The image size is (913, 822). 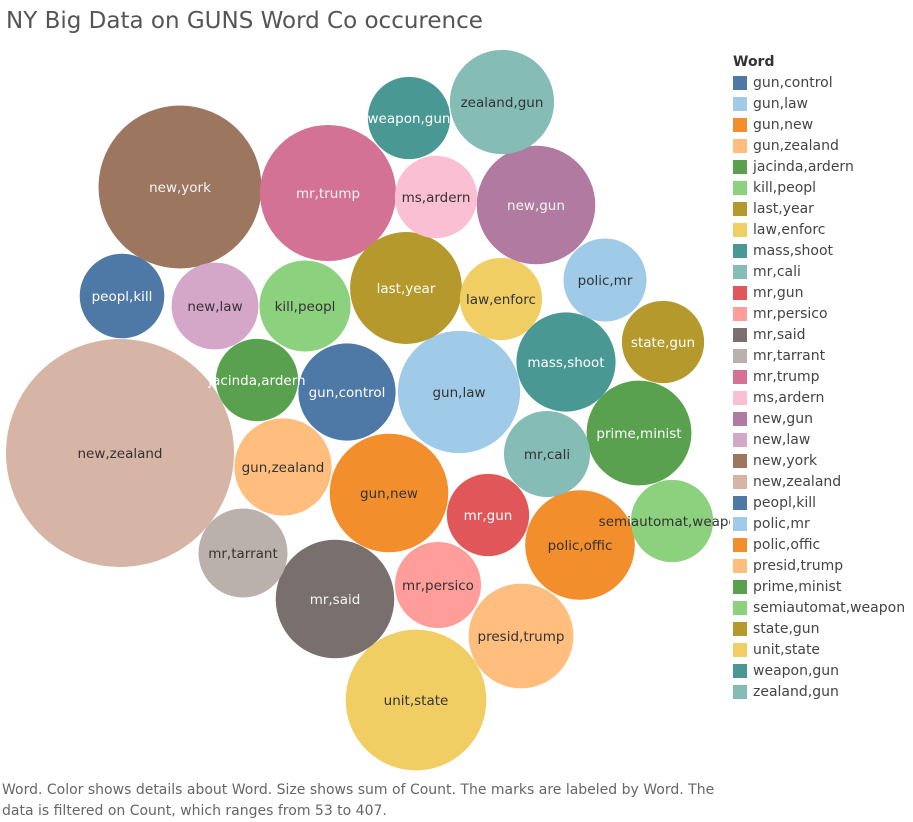 I want to click on bubble-mr-persico: mr,persico, so click(x=438, y=585).